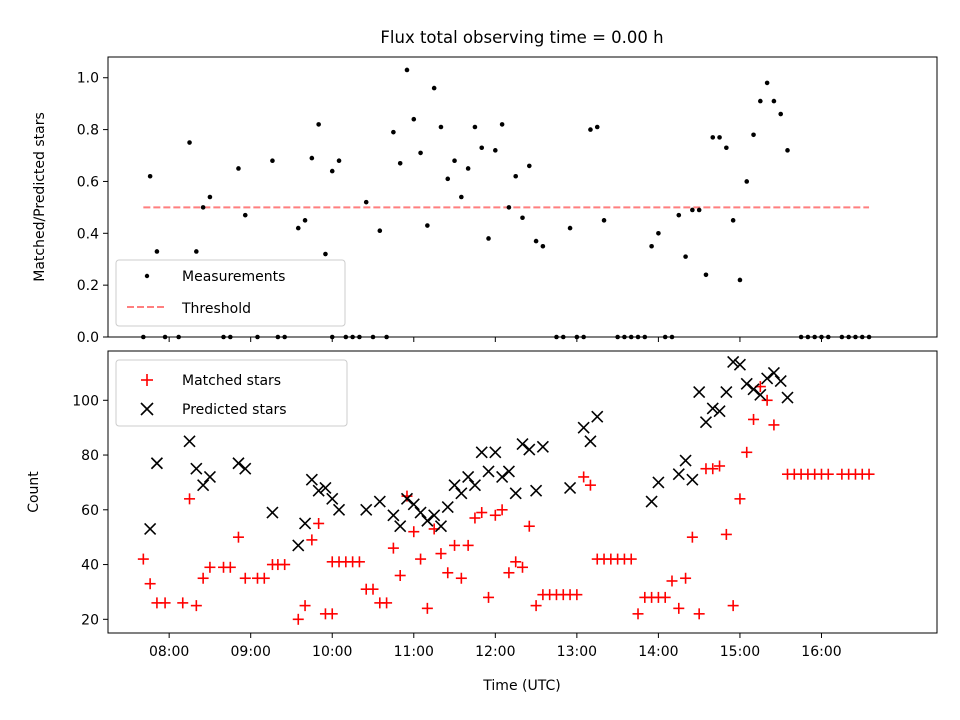  Describe the element at coordinates (521, 686) in the screenshot. I see `x-axis-label: Time (UTC)` at that location.